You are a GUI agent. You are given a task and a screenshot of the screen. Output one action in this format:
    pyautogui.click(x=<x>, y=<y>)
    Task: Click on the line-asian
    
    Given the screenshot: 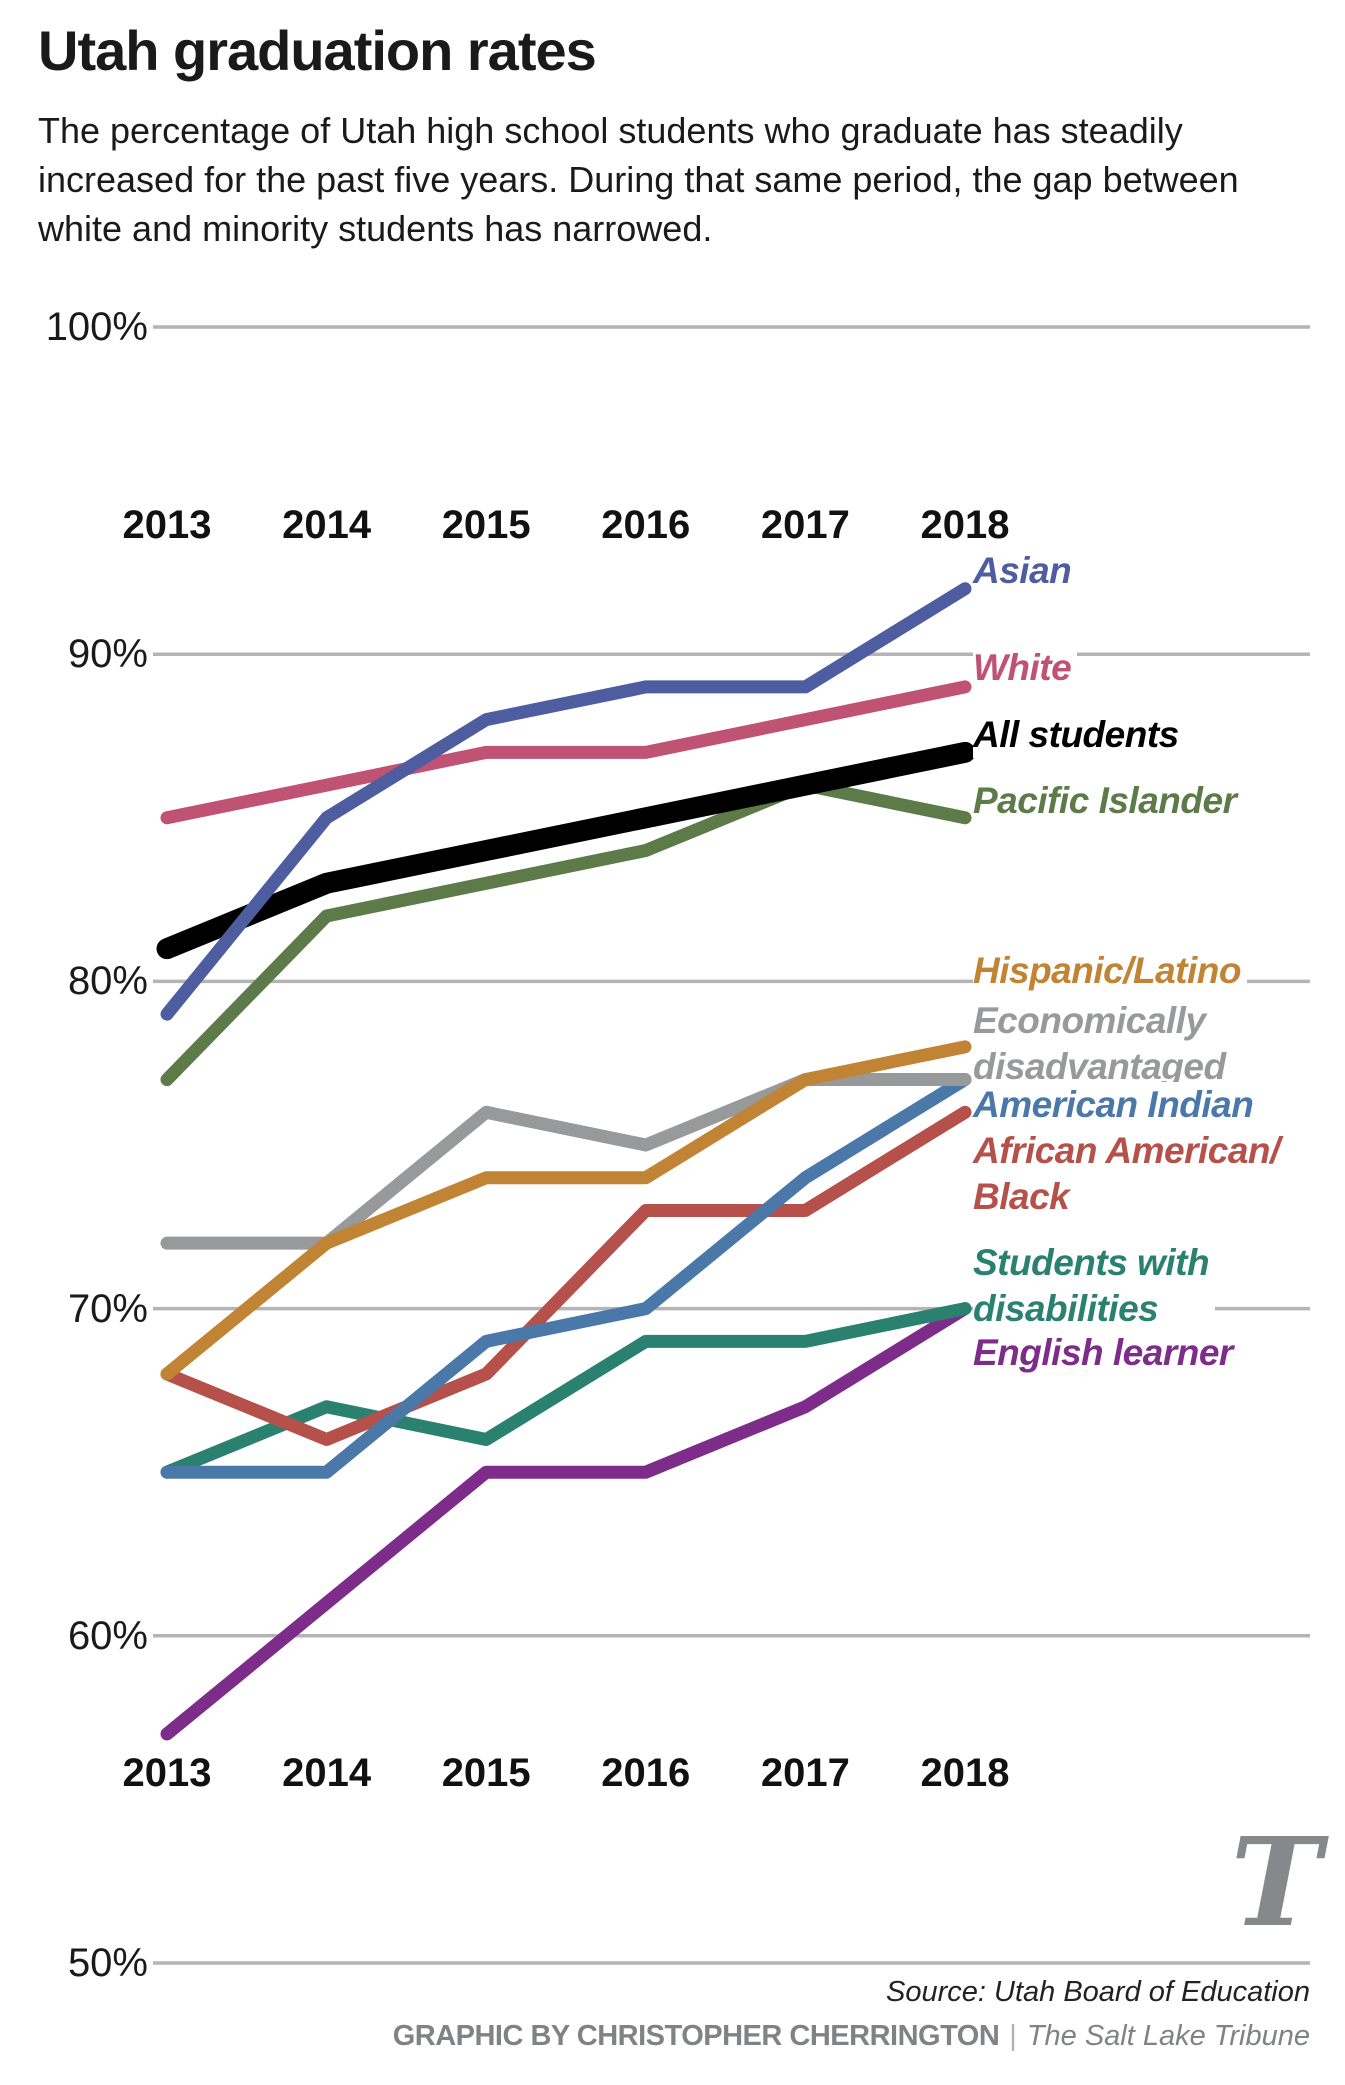 What is the action you would take?
    pyautogui.click(x=566, y=801)
    